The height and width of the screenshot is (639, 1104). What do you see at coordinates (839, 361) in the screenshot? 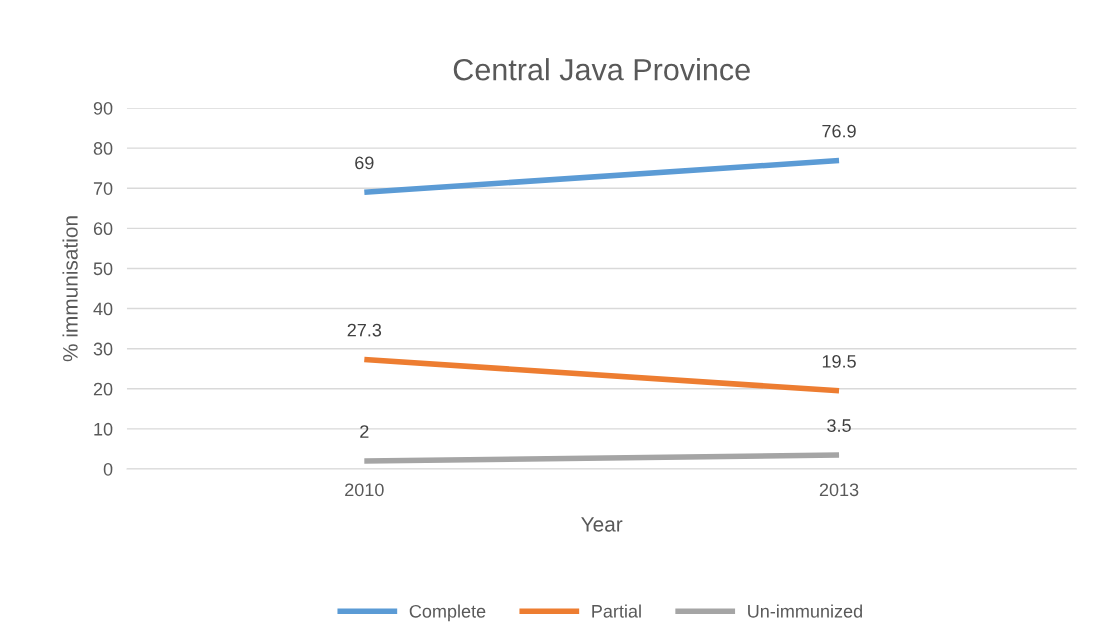
I see `data-label: 19.5` at bounding box center [839, 361].